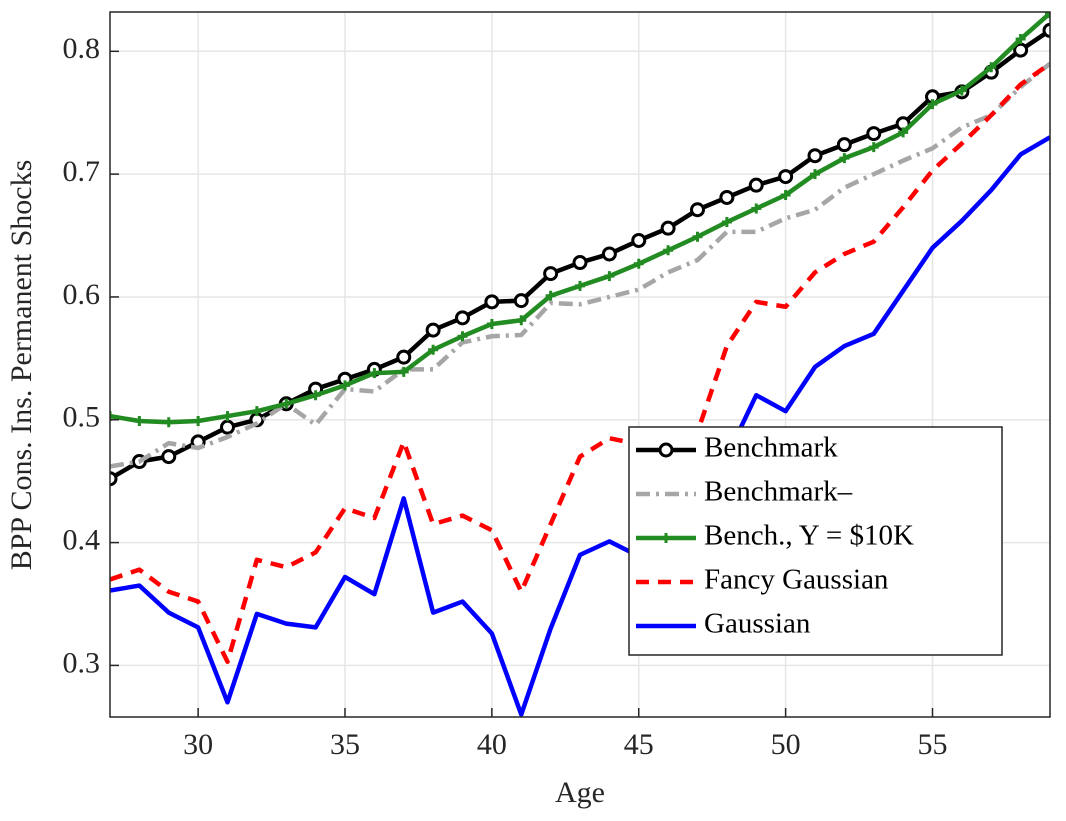 The height and width of the screenshot is (821, 1066). I want to click on x-tick-label: 40, so click(492, 744).